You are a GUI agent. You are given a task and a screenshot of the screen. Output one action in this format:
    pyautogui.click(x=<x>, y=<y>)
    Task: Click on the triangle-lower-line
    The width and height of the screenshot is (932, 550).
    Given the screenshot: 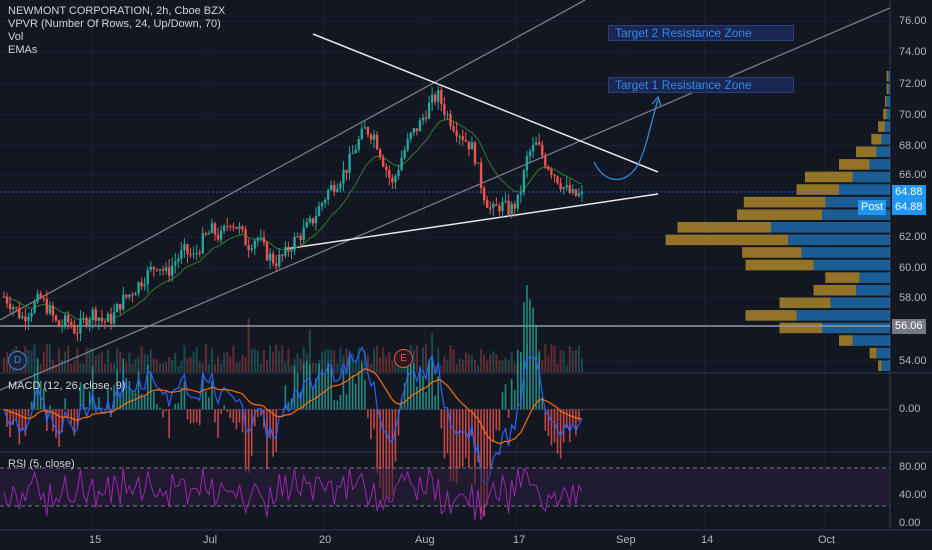 What is the action you would take?
    pyautogui.click(x=471, y=221)
    